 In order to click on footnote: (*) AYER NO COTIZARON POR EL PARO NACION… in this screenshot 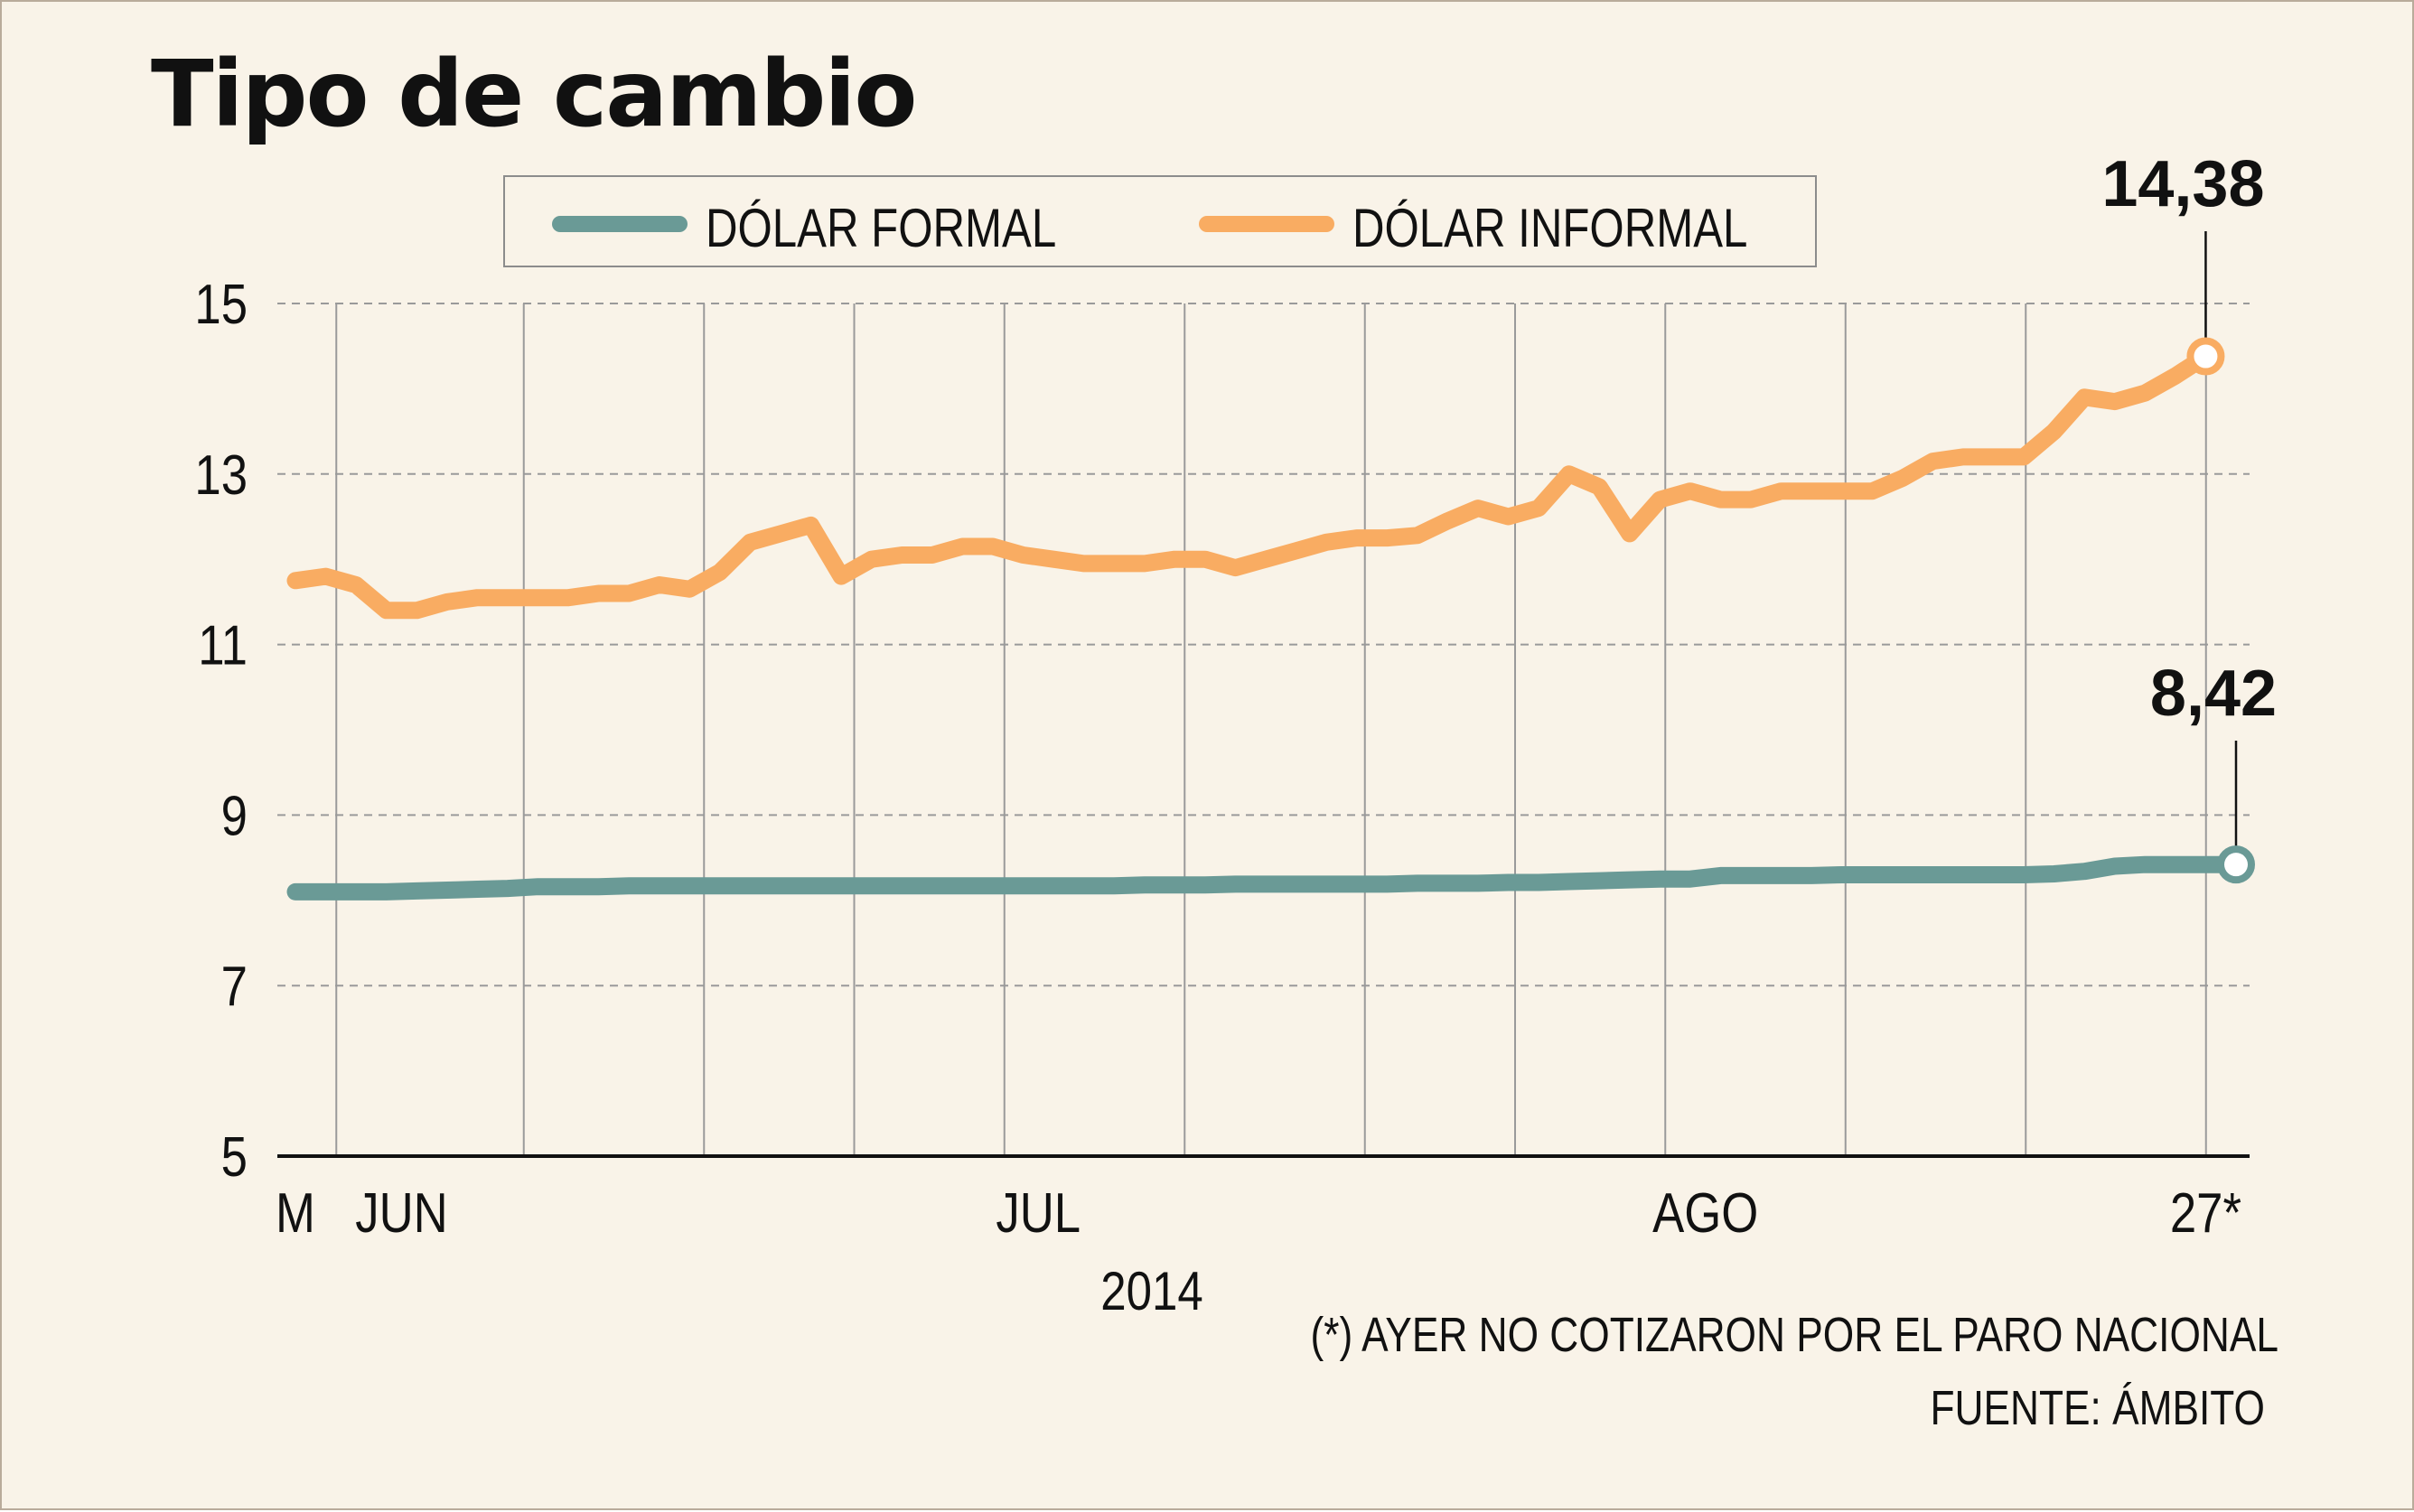, I will do `click(1795, 1335)`.